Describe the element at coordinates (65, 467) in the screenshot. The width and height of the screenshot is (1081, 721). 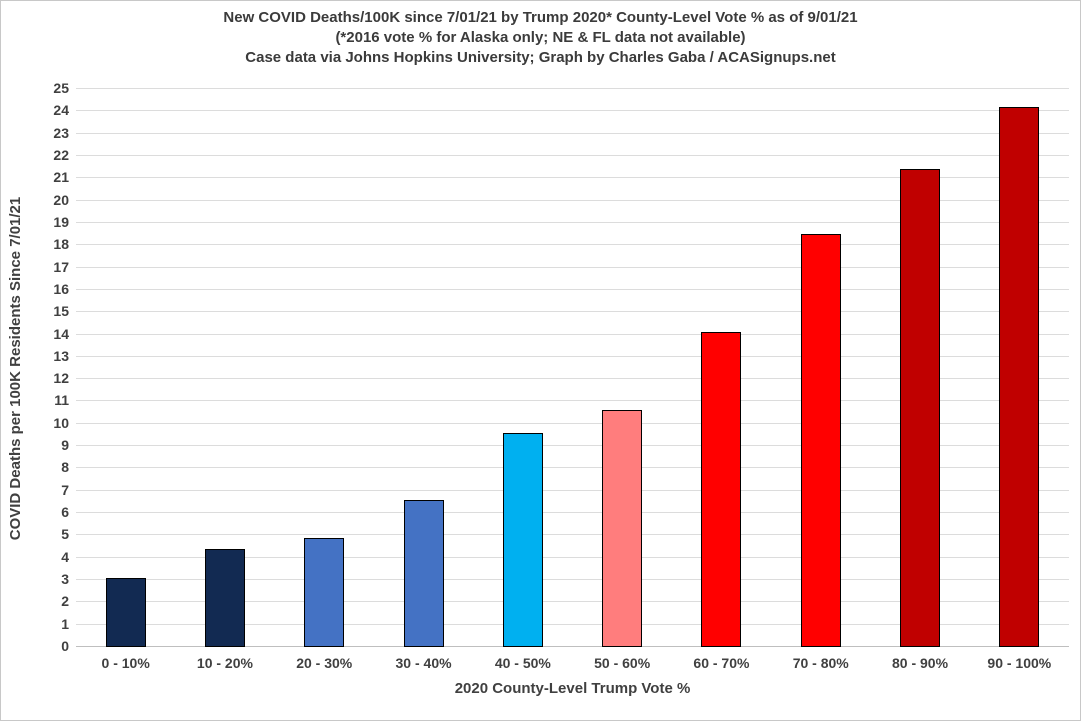
I see `y-tick-label: 8` at that location.